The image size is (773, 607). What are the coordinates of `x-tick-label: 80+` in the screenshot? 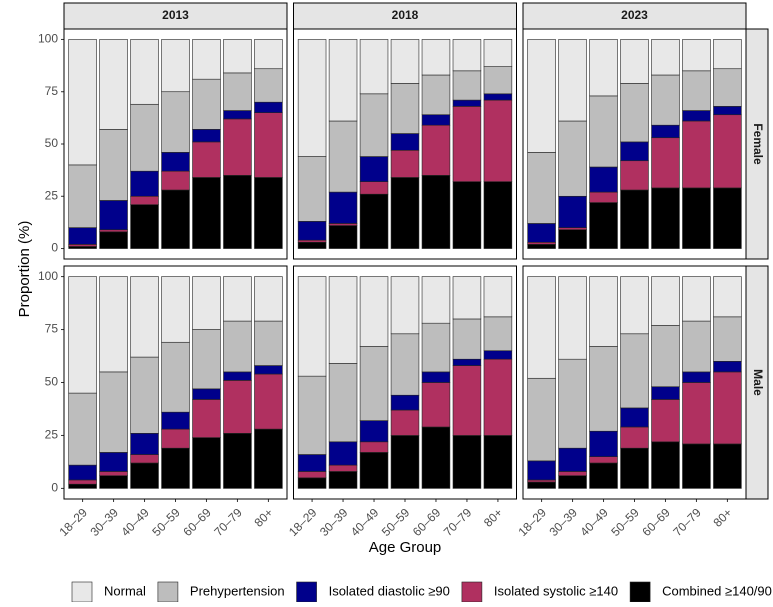 It's located at (263, 517).